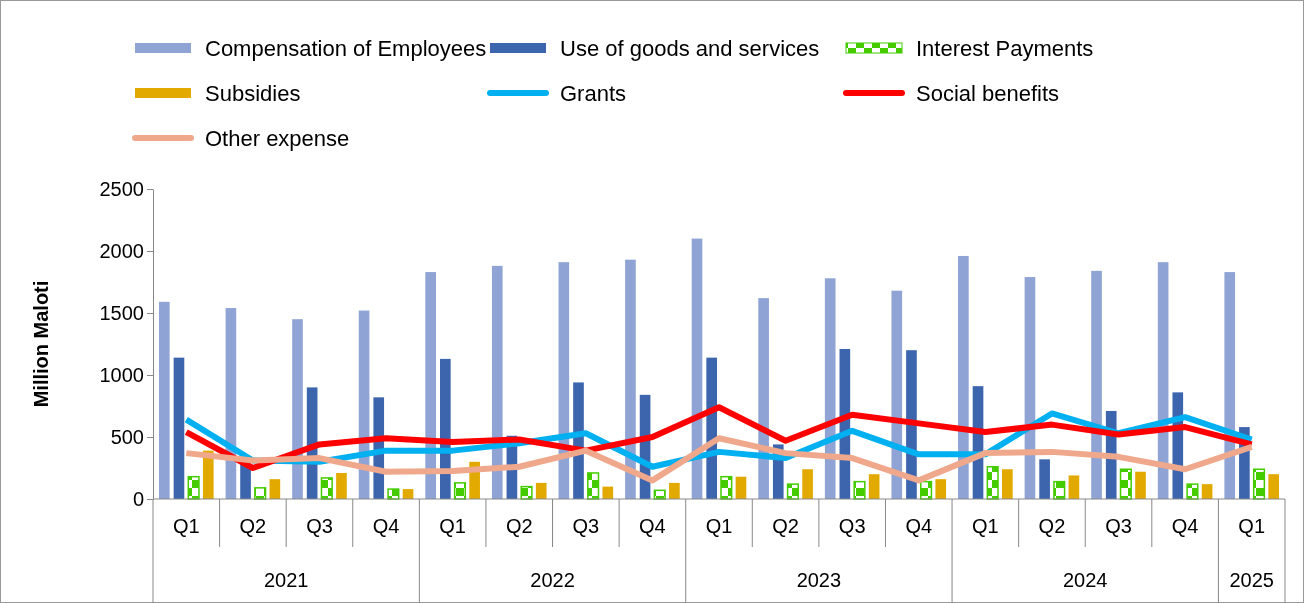  I want to click on legend-label: Use of goods and services, so click(690, 48).